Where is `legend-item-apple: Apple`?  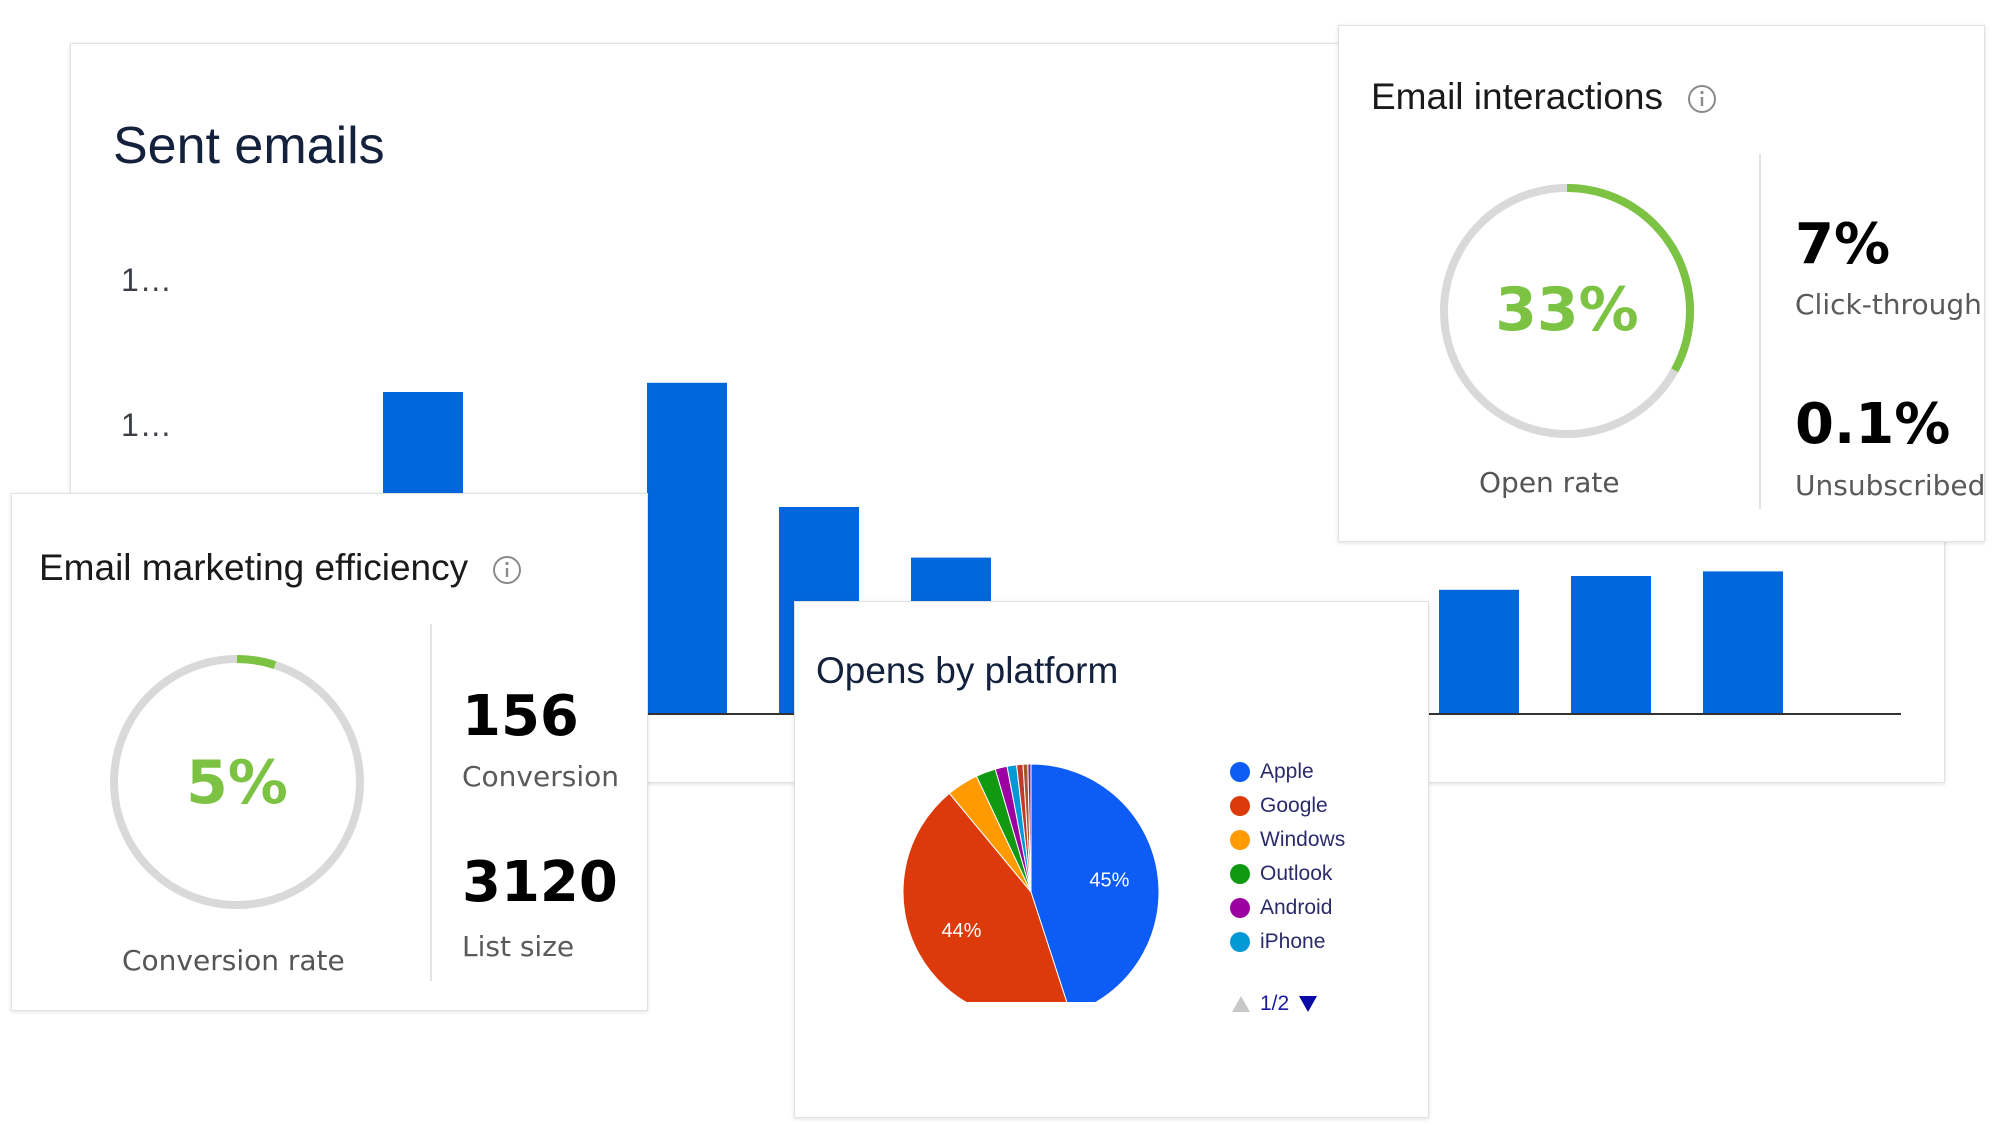 legend-item-apple: Apple is located at coordinates (1272, 772).